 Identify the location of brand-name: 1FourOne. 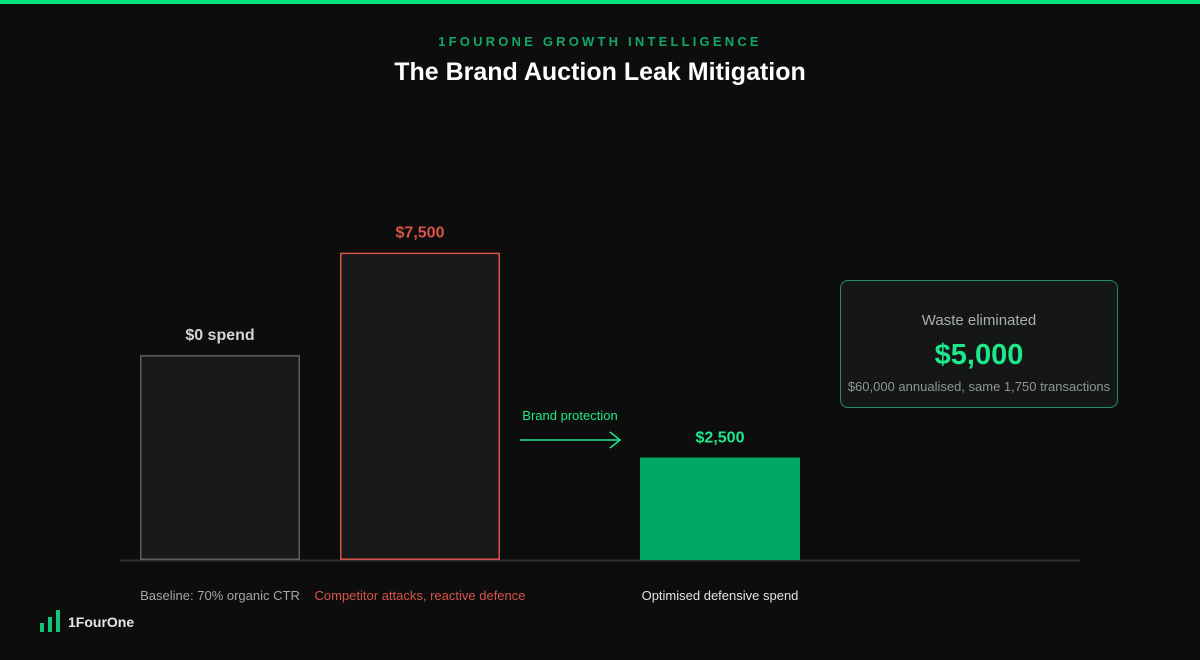
(101, 622).